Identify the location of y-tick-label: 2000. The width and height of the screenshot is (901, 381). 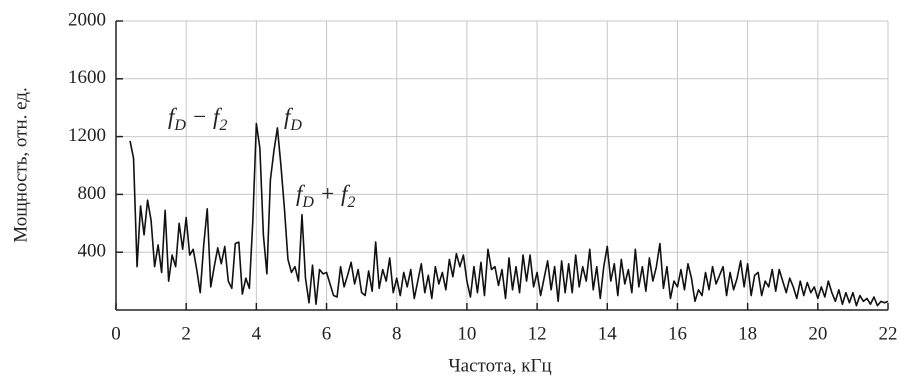
(87, 19).